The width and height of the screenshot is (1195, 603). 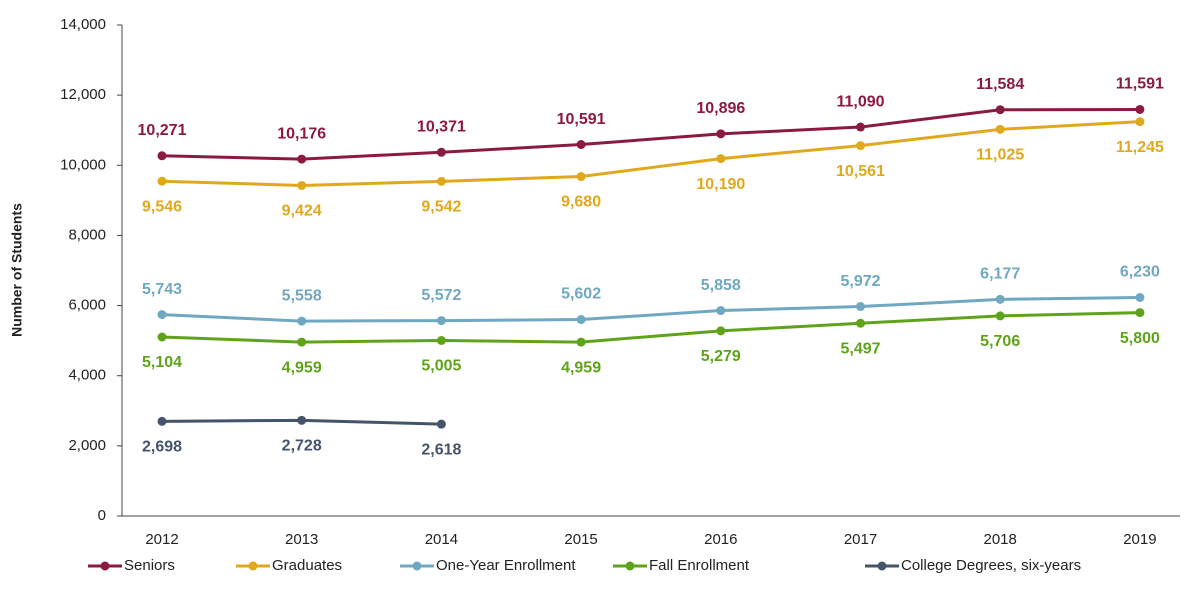 I want to click on y-tick-label: 2,000, so click(x=87, y=445).